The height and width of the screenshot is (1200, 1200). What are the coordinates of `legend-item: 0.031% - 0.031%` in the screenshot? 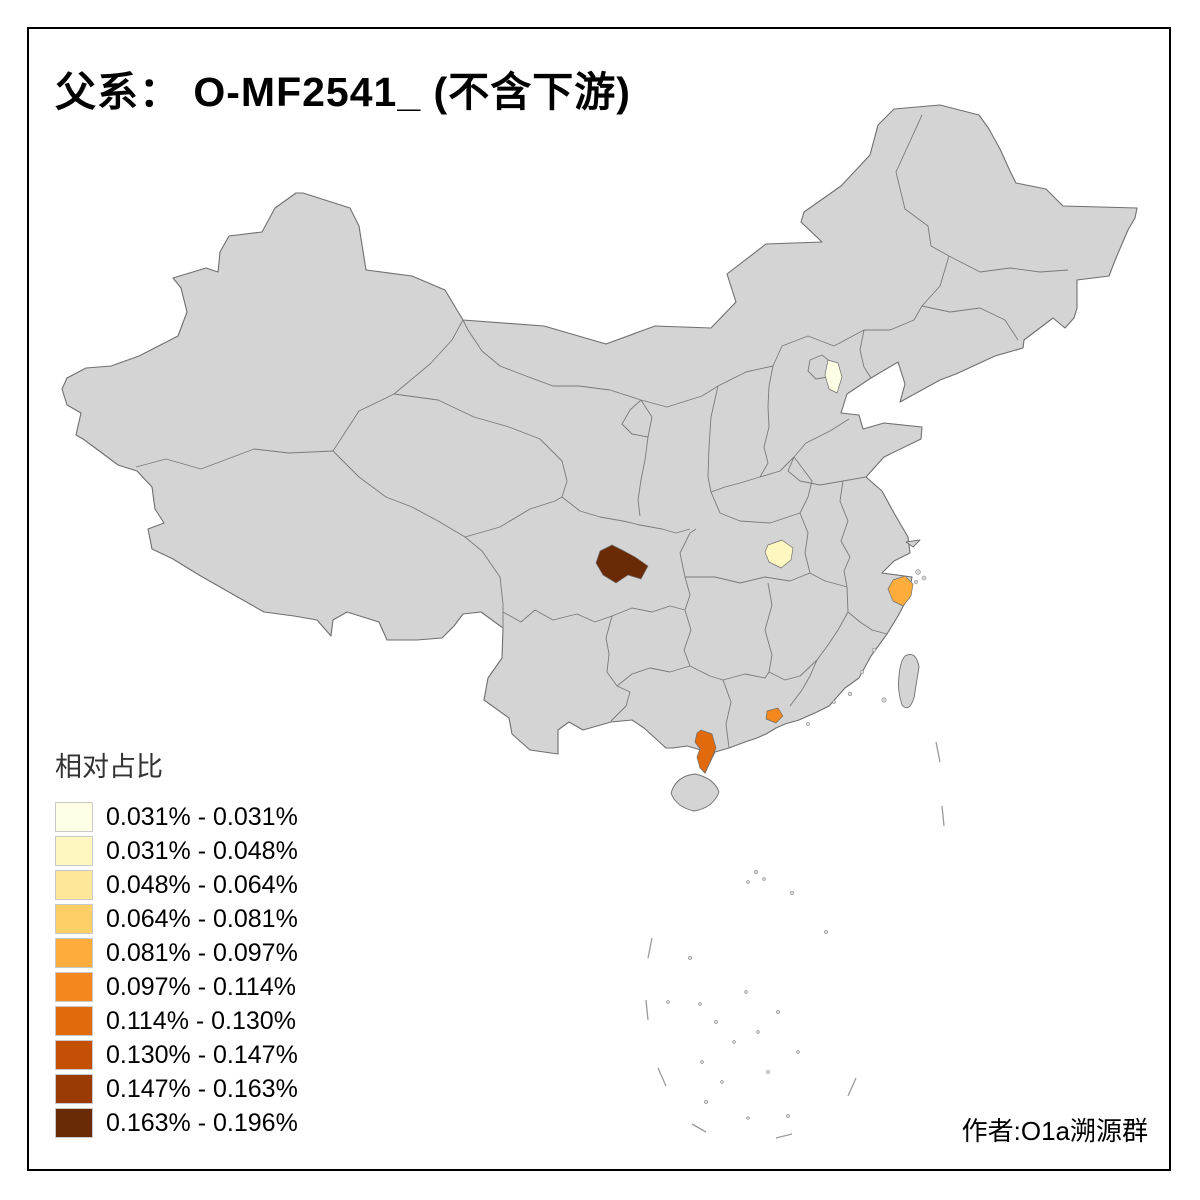 It's located at (225, 817).